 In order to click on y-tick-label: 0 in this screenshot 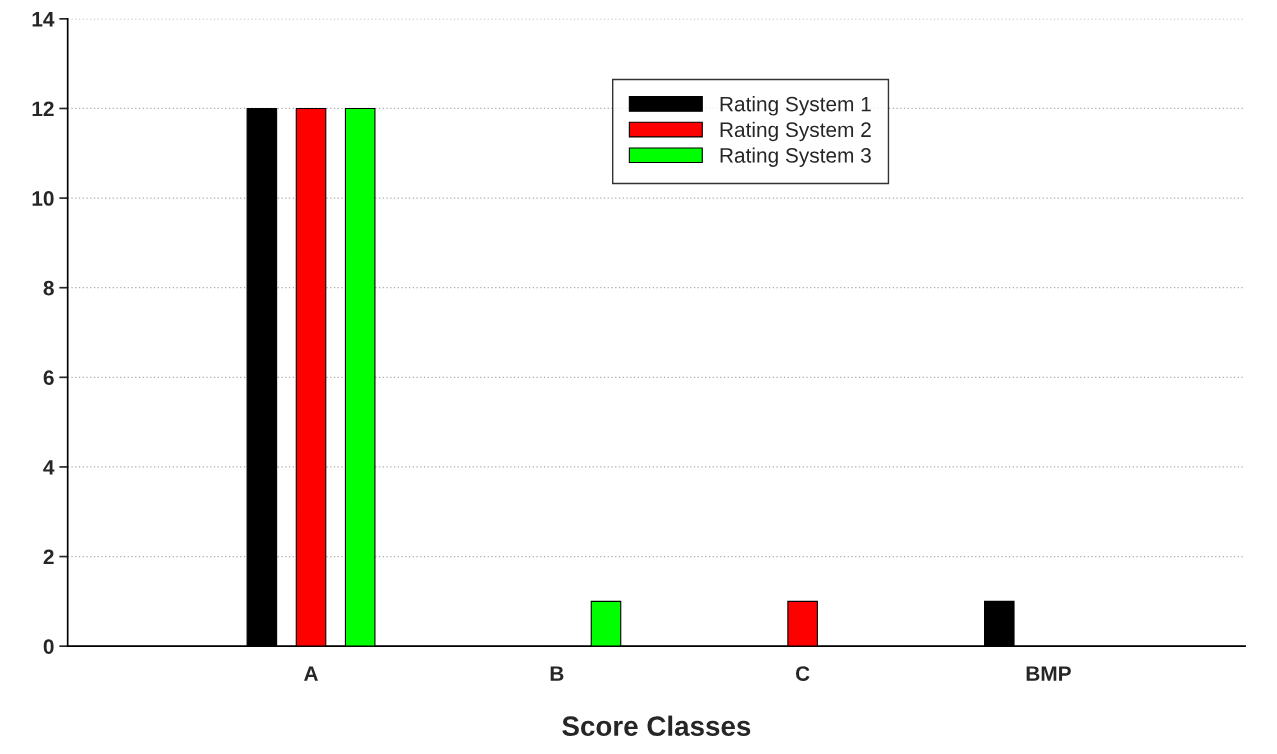, I will do `click(48, 646)`.